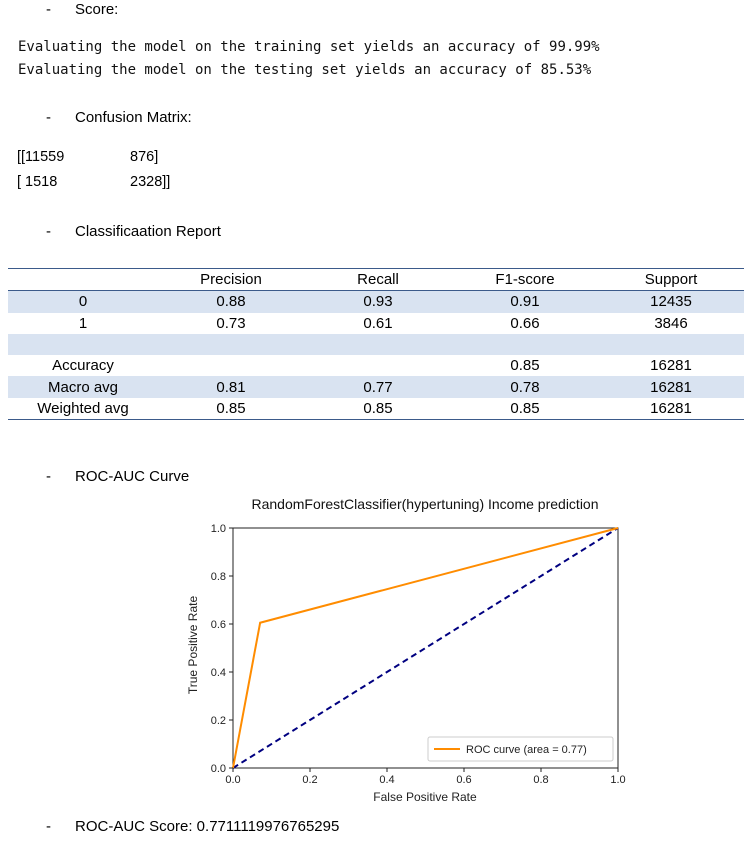 The height and width of the screenshot is (842, 755). I want to click on header-recall: Recall, so click(378, 280).